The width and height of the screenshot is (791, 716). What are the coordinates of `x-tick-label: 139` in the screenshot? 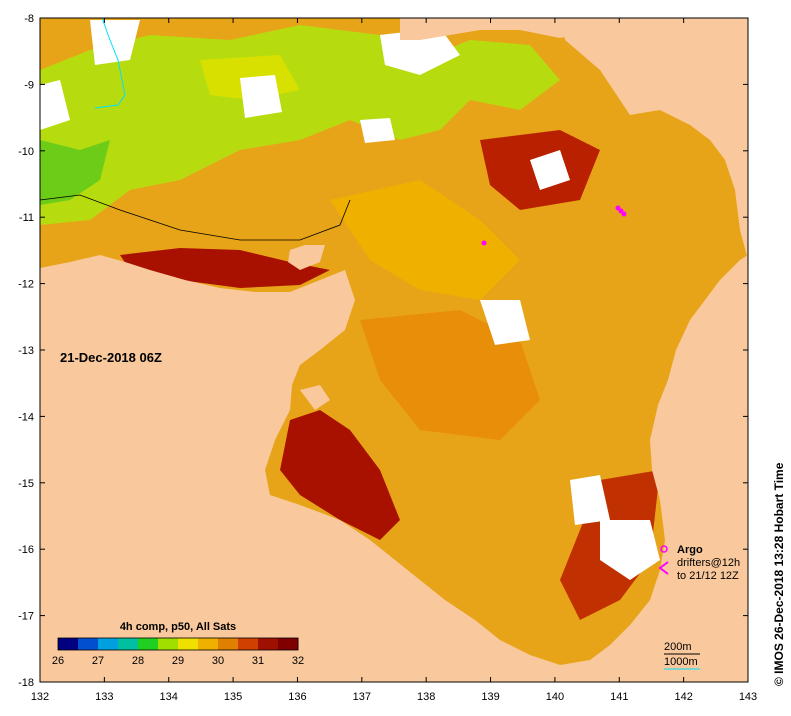 It's located at (490, 697).